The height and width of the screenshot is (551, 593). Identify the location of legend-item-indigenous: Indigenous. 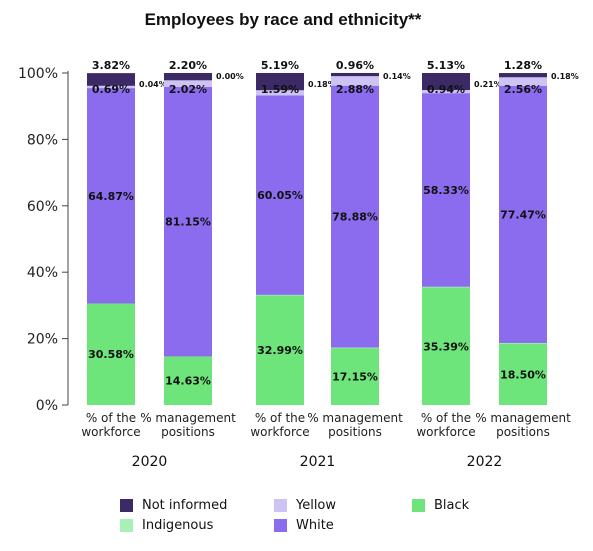
(166, 525).